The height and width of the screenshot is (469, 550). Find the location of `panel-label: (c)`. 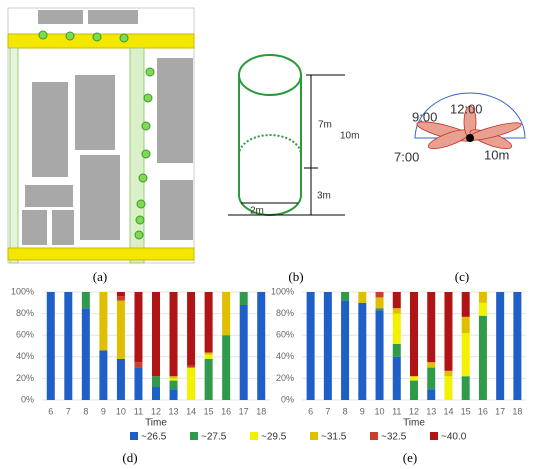

panel-label: (c) is located at coordinates (462, 276).